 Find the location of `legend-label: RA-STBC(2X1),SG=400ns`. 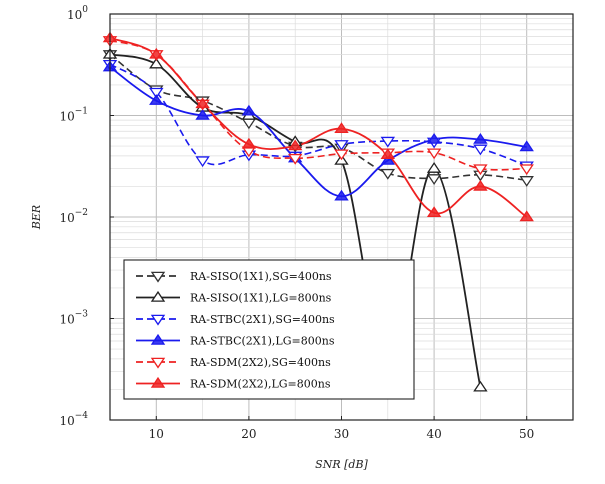

legend-label: RA-STBC(2X1),SG=400ns is located at coordinates (262, 319).